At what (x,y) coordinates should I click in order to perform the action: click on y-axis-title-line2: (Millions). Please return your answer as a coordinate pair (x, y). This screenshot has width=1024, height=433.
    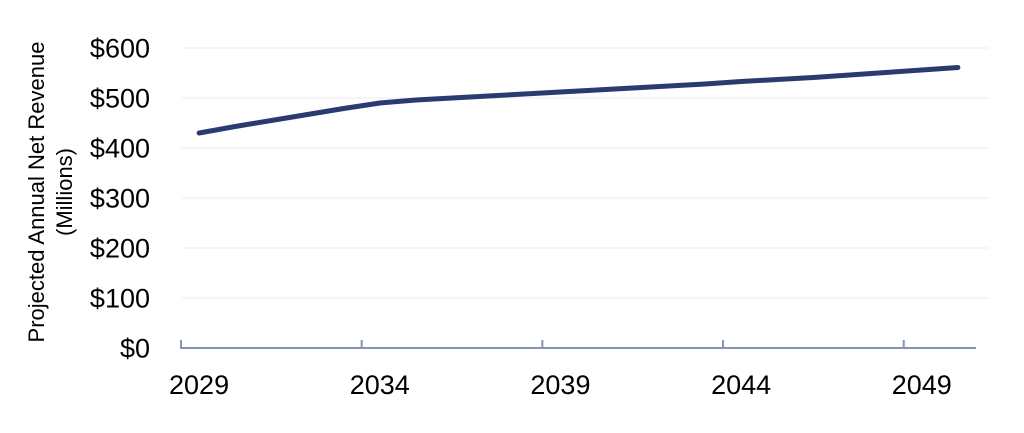
    Looking at the image, I should click on (64, 192).